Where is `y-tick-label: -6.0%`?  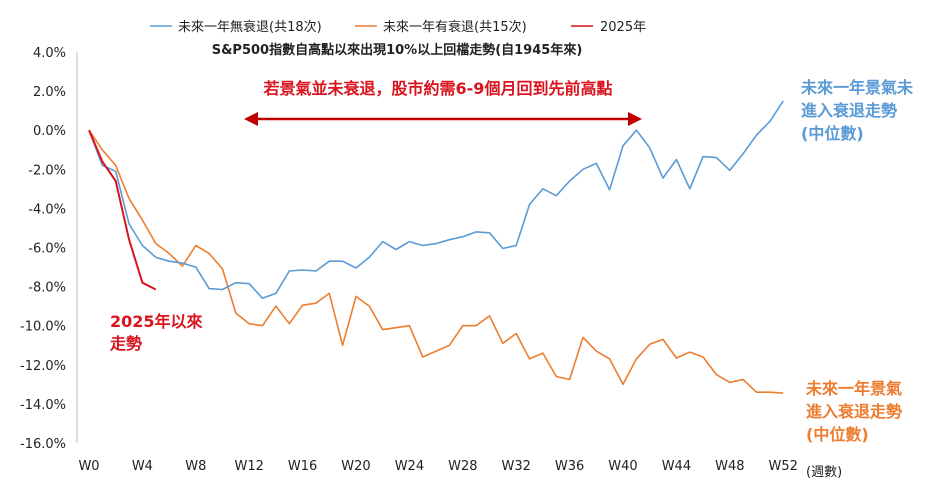
y-tick-label: -6.0% is located at coordinates (47, 249).